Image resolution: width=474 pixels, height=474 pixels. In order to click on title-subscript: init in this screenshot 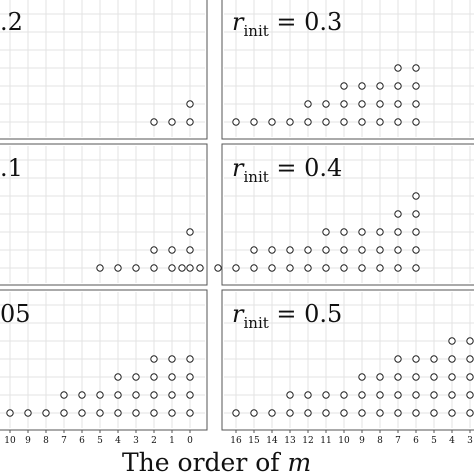, I will do `click(255, 177)`.